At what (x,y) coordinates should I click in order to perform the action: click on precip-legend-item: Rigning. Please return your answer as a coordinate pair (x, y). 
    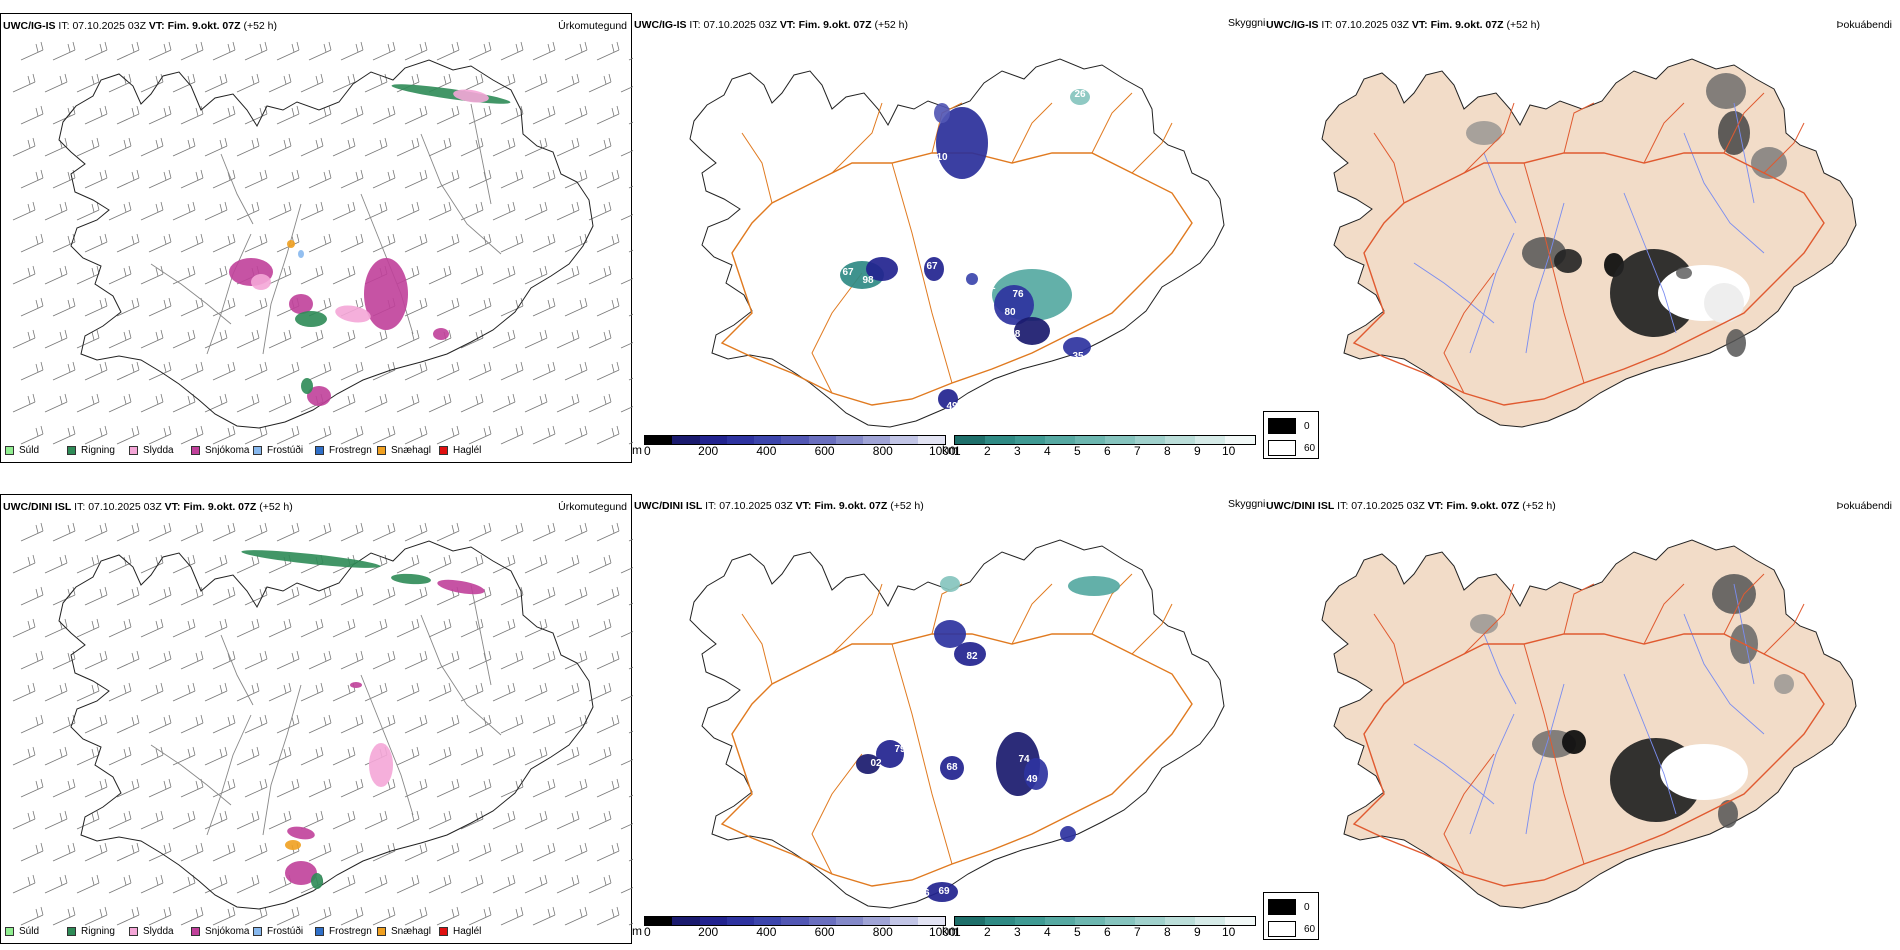
    Looking at the image, I should click on (98, 450).